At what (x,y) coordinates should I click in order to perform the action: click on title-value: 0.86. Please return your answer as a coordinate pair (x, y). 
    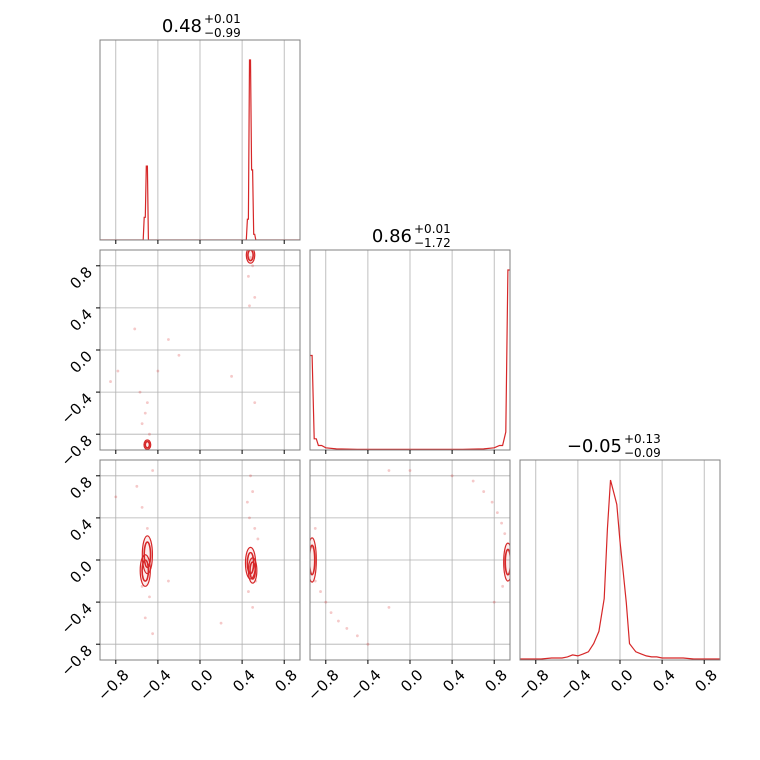
    Looking at the image, I should click on (392, 236).